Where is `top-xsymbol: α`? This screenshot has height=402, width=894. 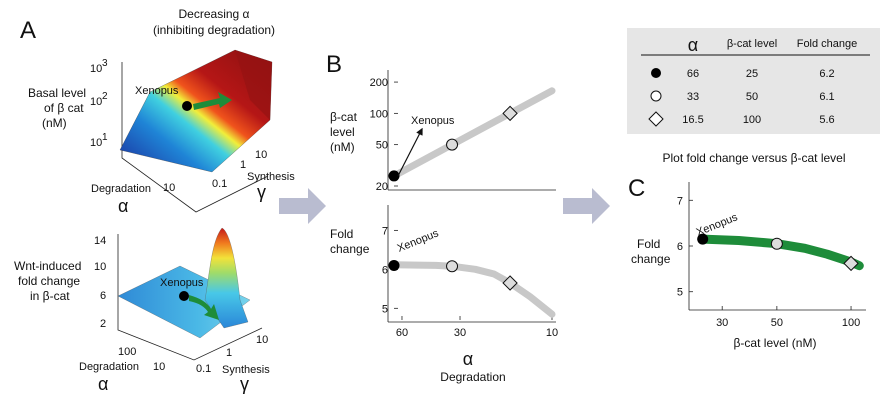 top-xsymbol: α is located at coordinates (123, 206).